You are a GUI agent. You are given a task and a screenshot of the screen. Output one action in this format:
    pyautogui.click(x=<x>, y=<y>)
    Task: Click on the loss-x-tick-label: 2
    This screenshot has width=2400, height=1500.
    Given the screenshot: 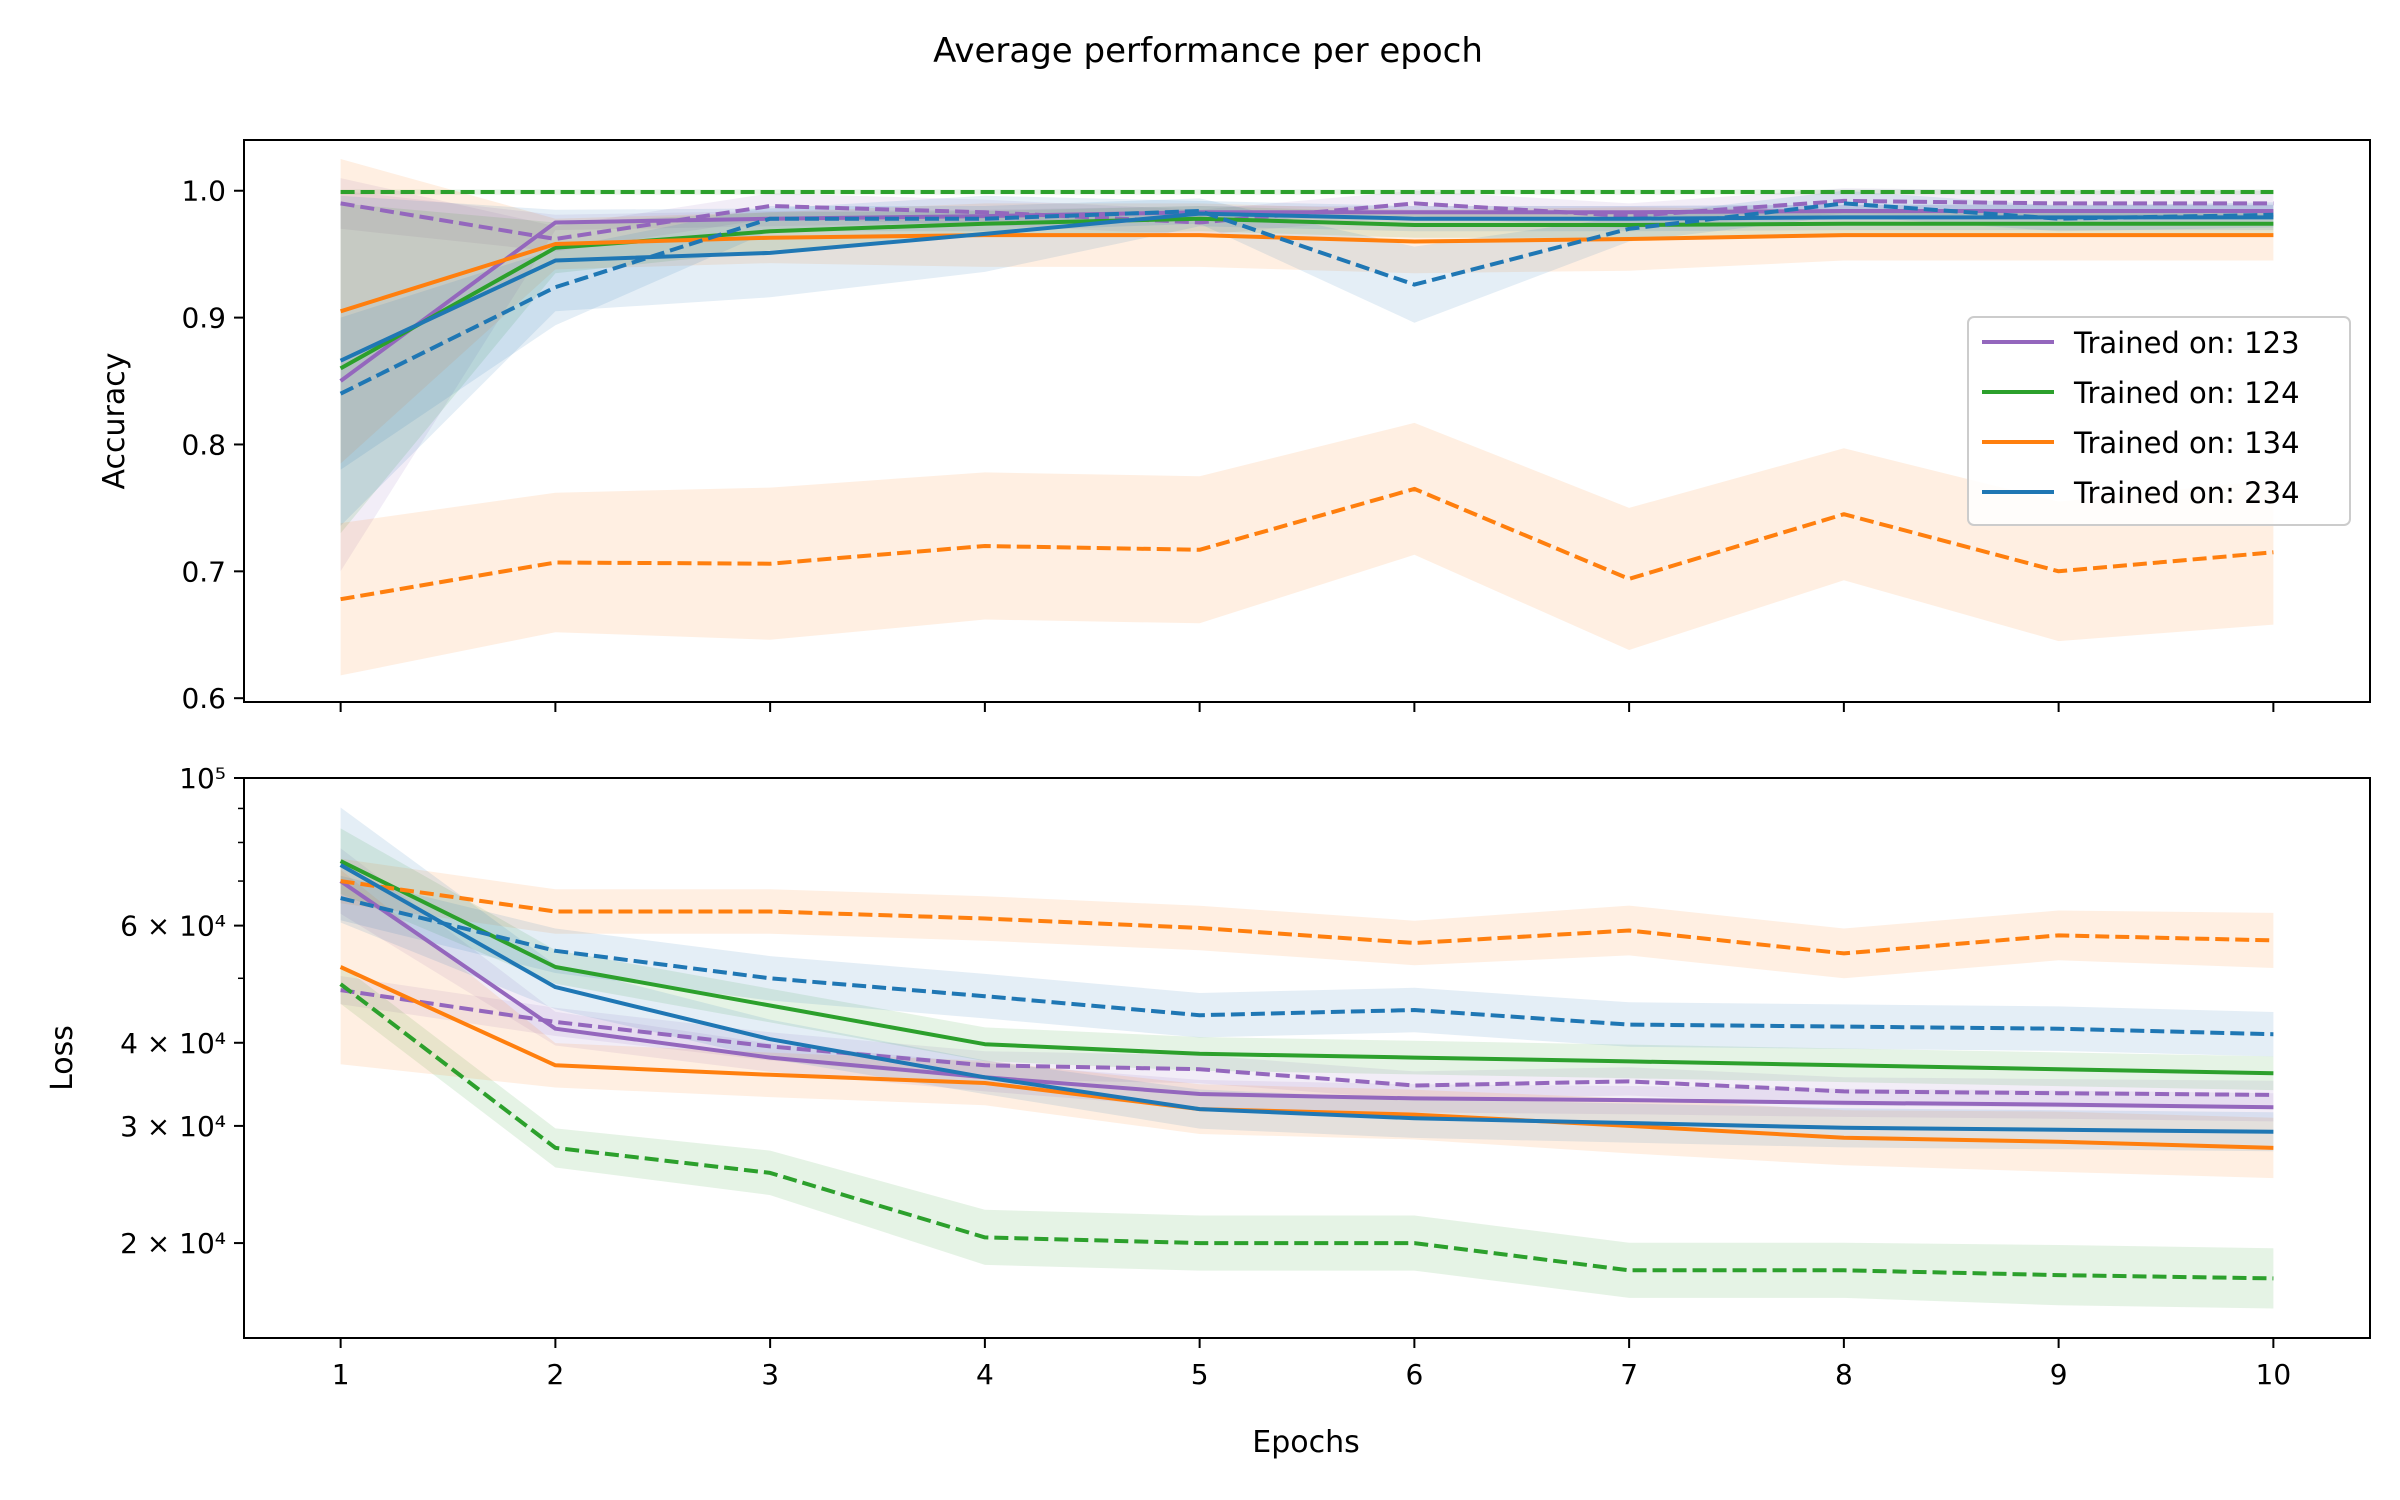 What is the action you would take?
    pyautogui.click(x=555, y=1374)
    